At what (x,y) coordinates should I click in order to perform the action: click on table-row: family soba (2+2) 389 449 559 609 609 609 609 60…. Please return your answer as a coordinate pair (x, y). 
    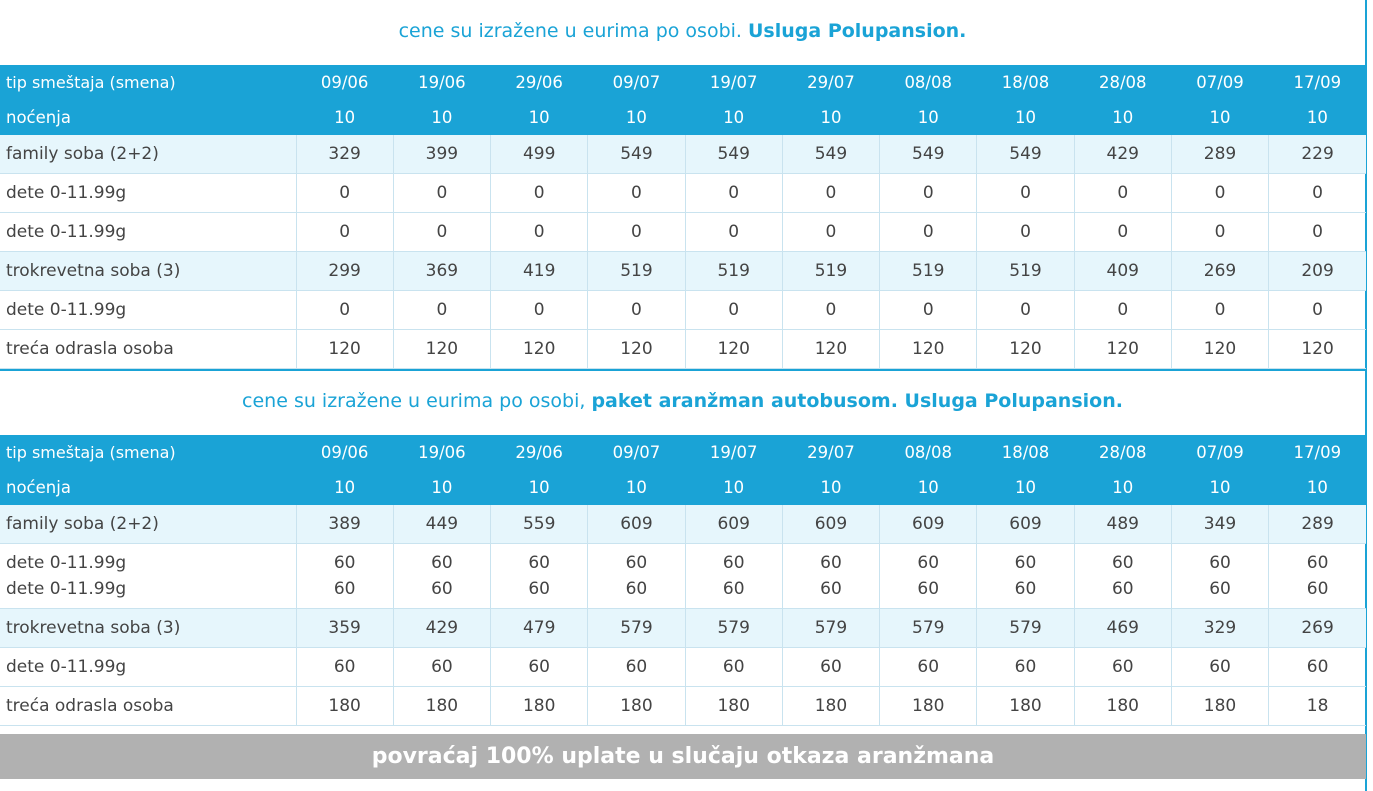
    Looking at the image, I should click on (683, 524).